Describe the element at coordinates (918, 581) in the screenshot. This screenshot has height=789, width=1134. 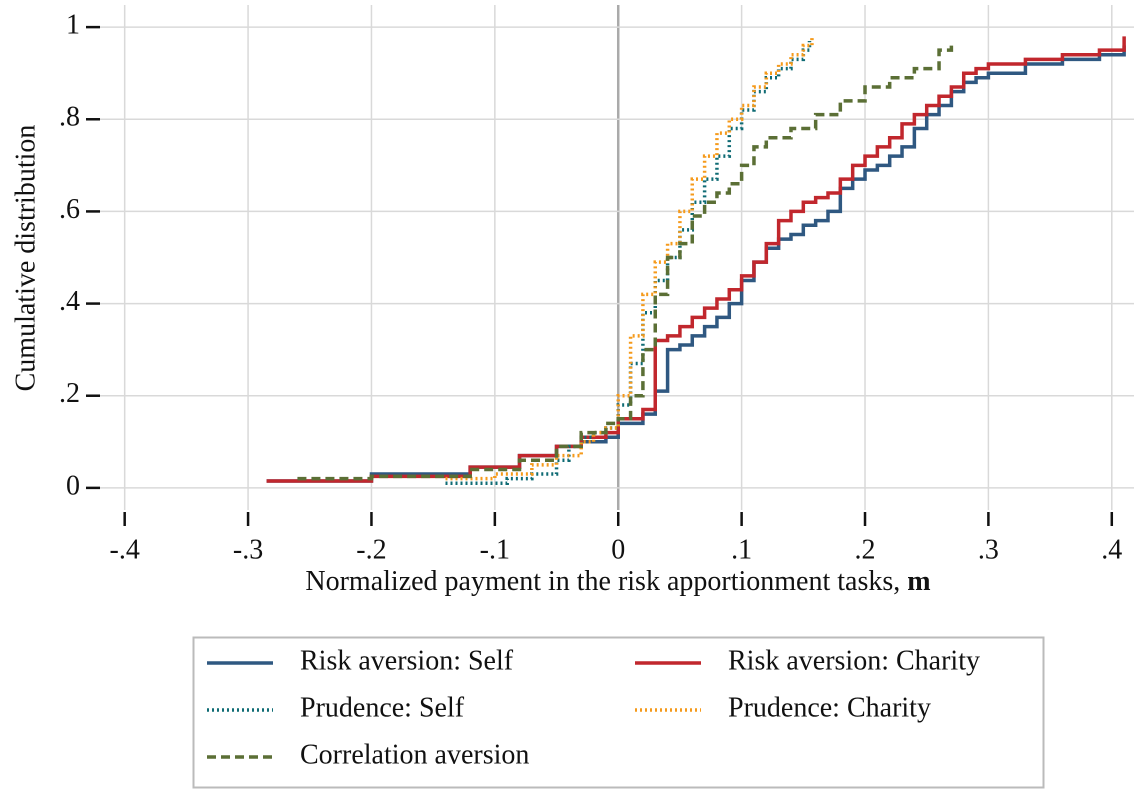
I see `x-axis-label-symbol: m` at that location.